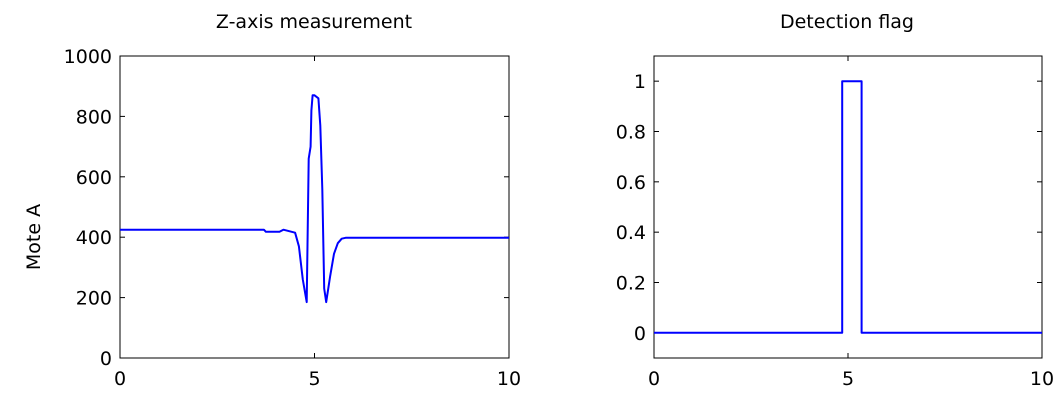 The width and height of the screenshot is (1060, 397). Describe the element at coordinates (94, 178) in the screenshot. I see `y-tick-label: 600` at that location.